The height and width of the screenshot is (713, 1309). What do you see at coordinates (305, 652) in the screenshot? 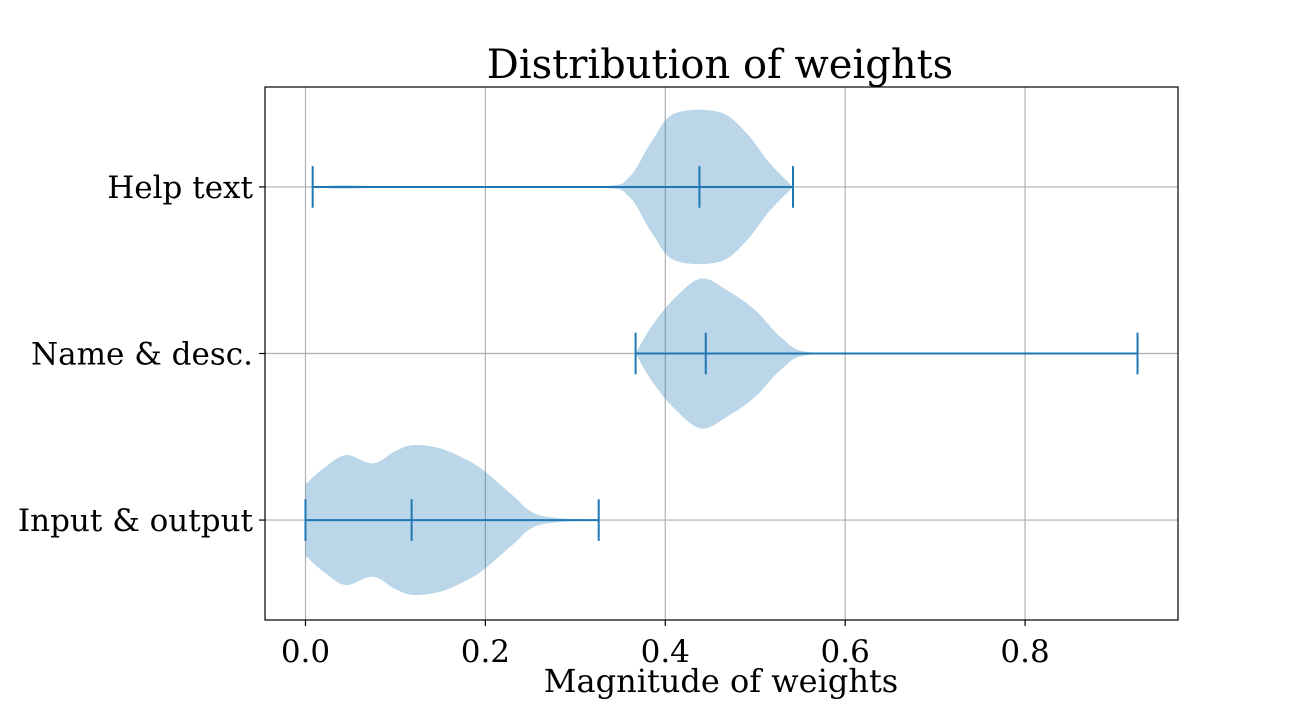
I see `x-tick-label: 0.0` at bounding box center [305, 652].